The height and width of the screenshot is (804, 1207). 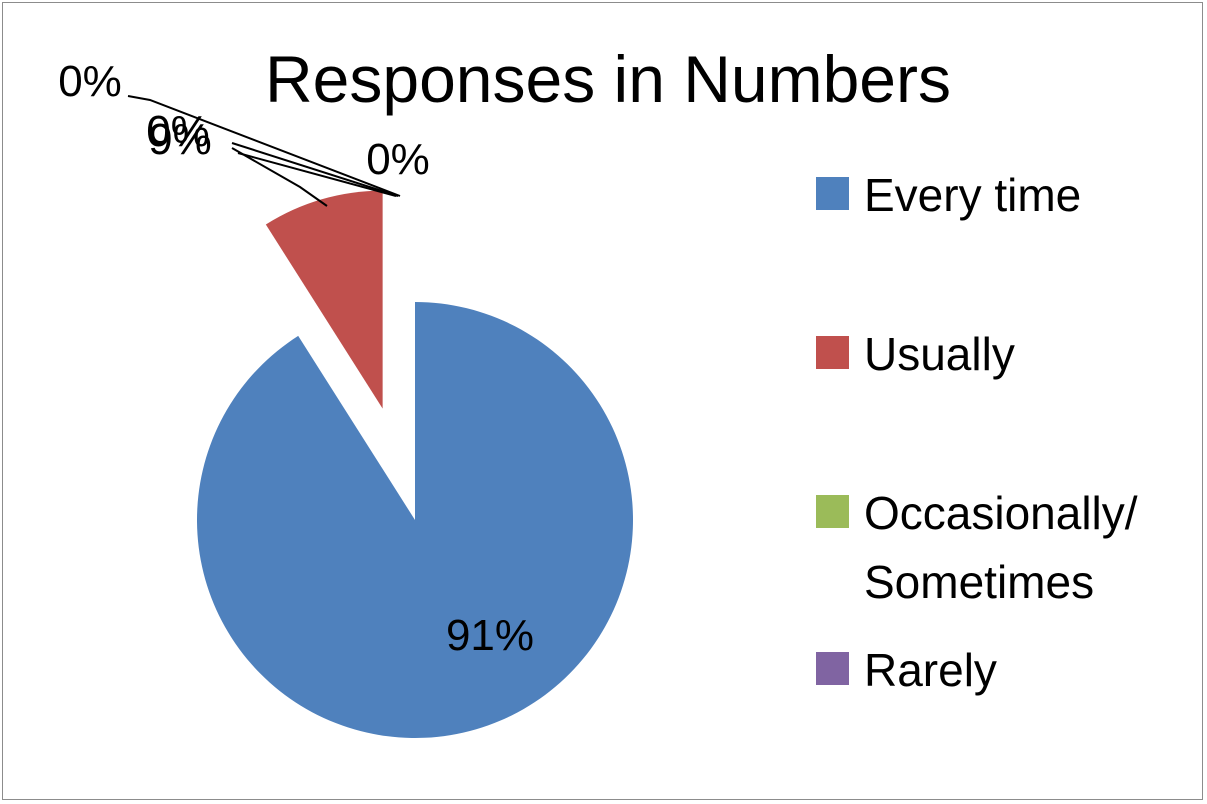 I want to click on legend-item-usually: Usually, so click(x=915, y=354).